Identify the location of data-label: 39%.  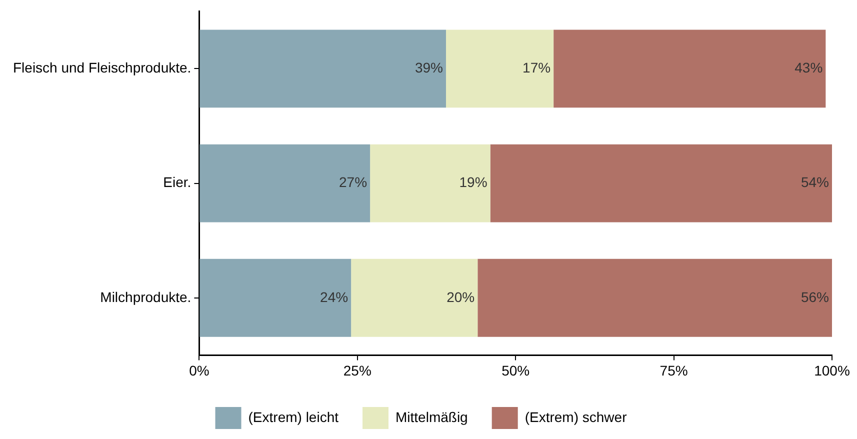
(428, 68).